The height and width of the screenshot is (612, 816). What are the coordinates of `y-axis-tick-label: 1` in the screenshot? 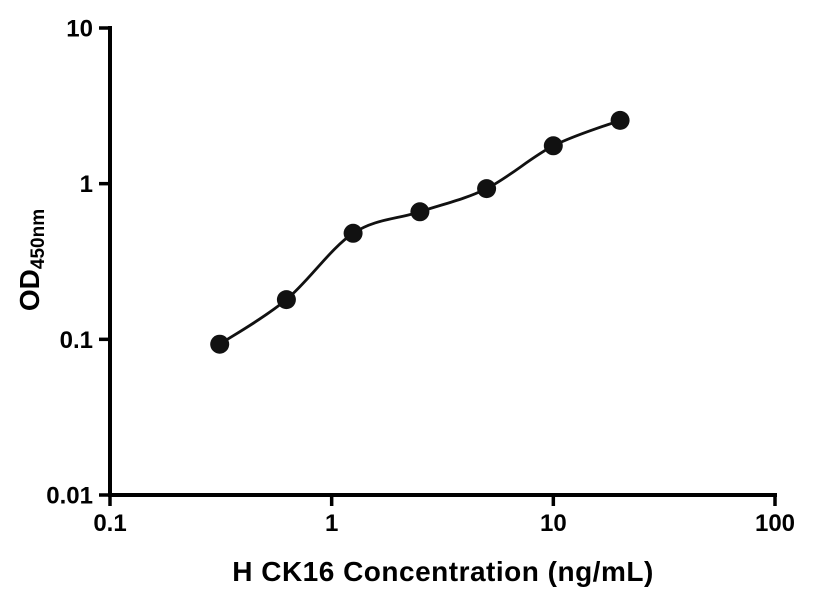 It's located at (86, 184).